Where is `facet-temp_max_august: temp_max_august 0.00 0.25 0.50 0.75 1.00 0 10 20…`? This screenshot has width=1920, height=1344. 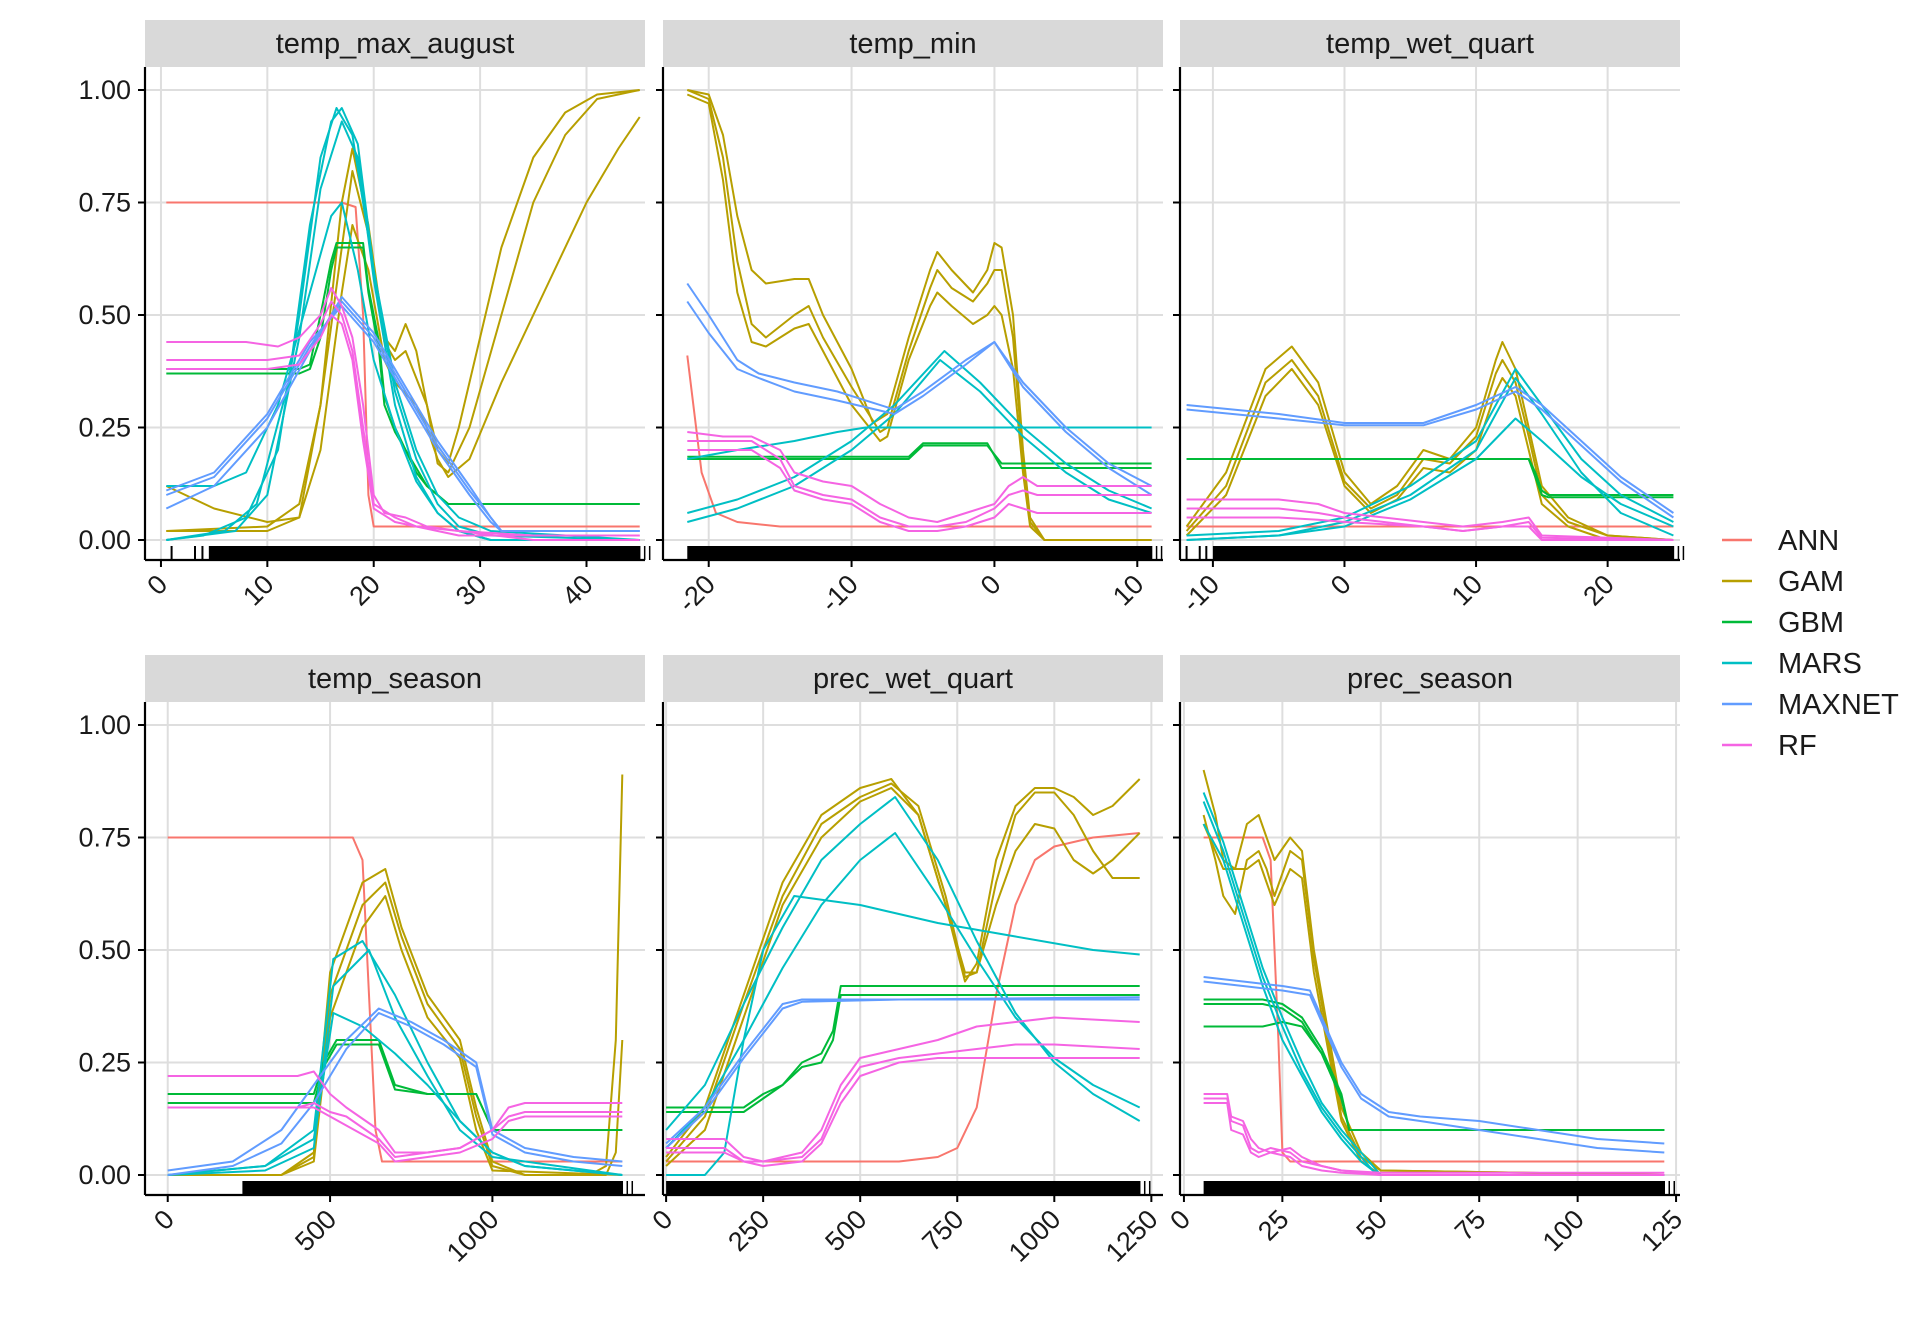
facet-temp_max_august: temp_max_august 0.00 0.25 0.50 0.75 1.00 0 10 20… is located at coordinates (364, 315).